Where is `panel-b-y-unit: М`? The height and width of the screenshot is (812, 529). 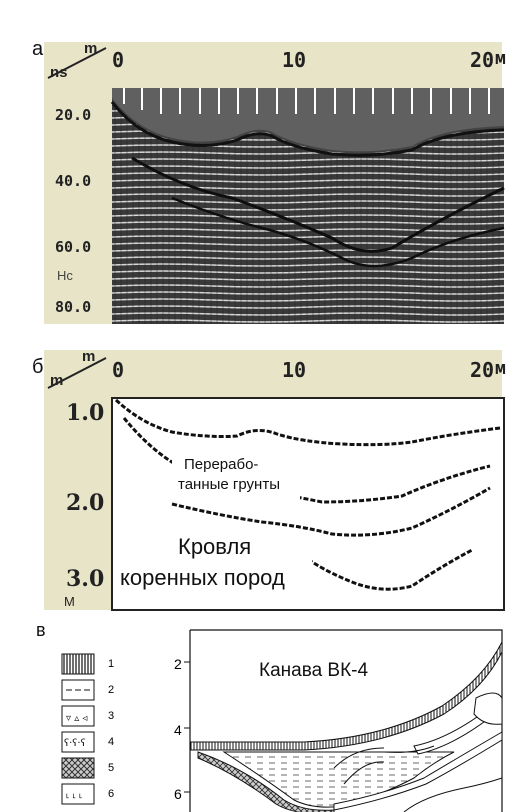
panel-b-y-unit: М is located at coordinates (69, 601).